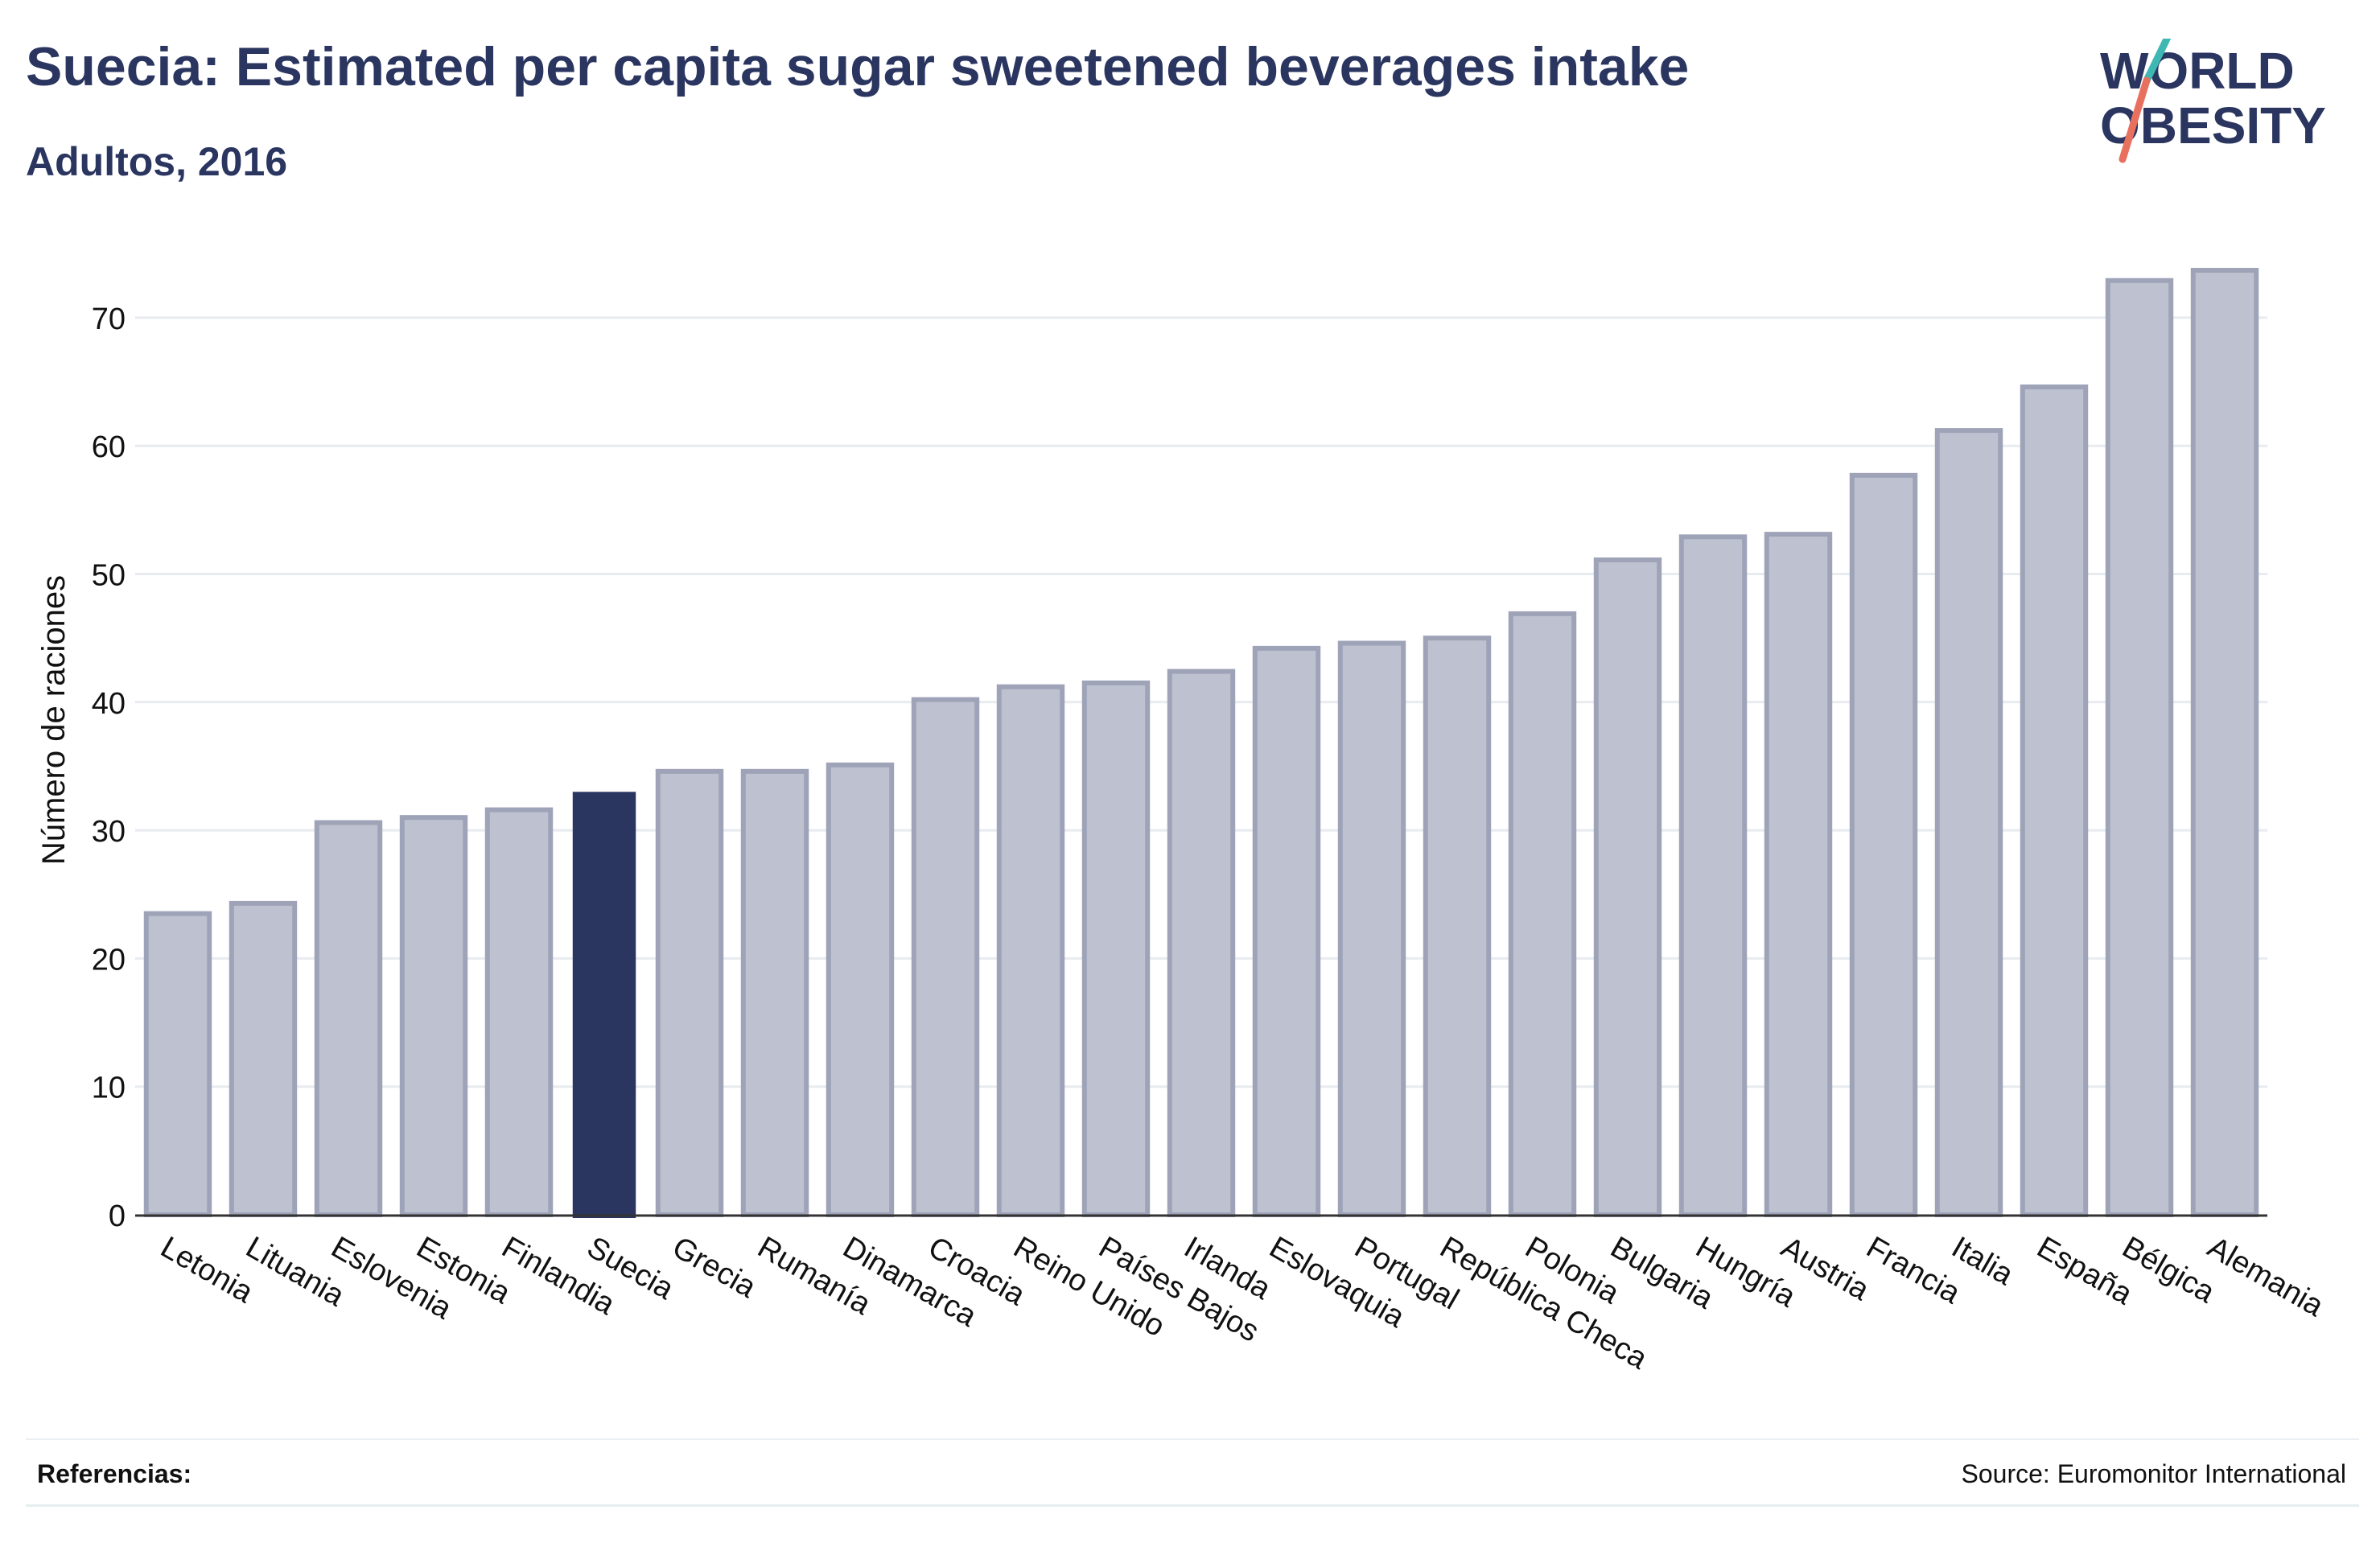 The width and height of the screenshot is (2380, 1547). What do you see at coordinates (519, 1012) in the screenshot?
I see `bar-finlandia` at bounding box center [519, 1012].